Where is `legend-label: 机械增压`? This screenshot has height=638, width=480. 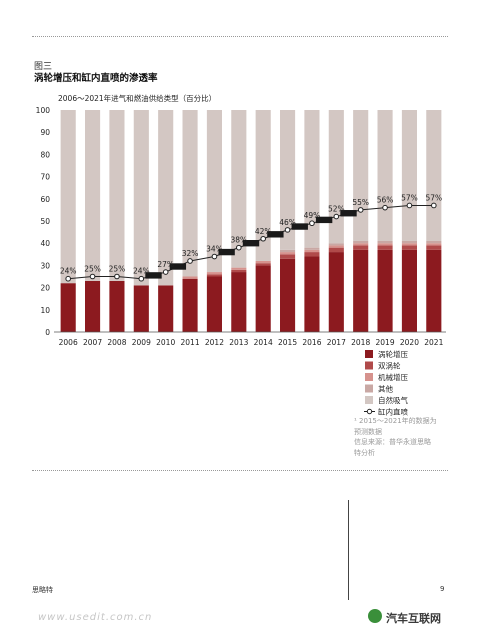
legend-label: 机械增压 is located at coordinates (393, 377).